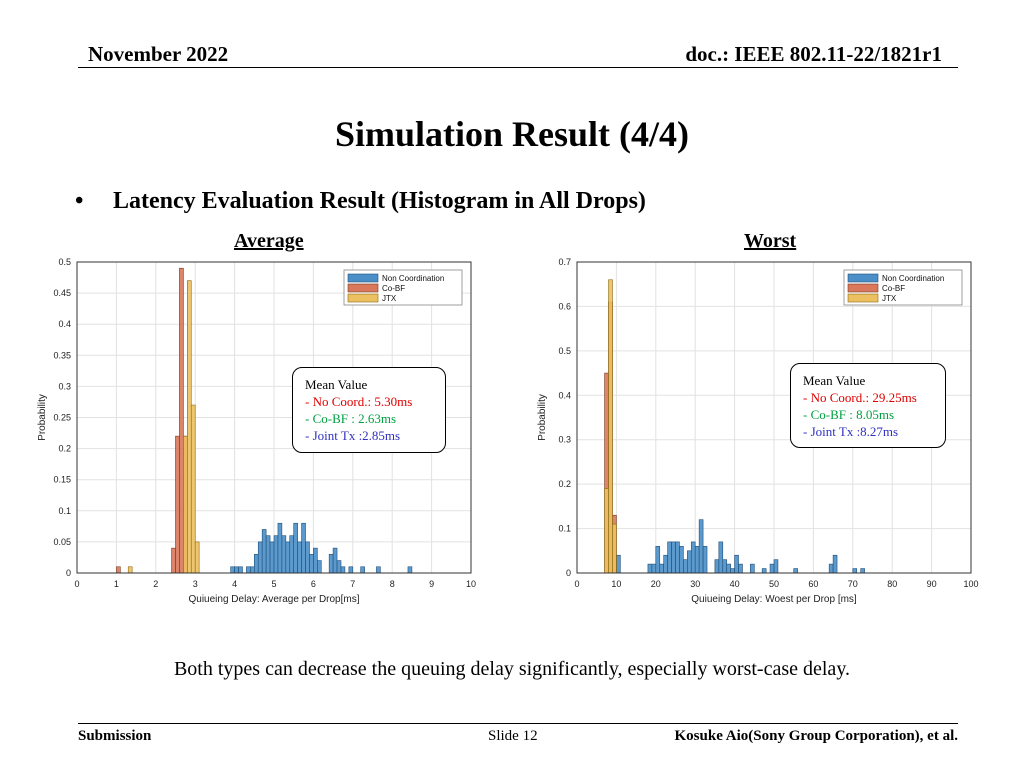  What do you see at coordinates (64, 262) in the screenshot?
I see `y-tick-label: 0.5` at bounding box center [64, 262].